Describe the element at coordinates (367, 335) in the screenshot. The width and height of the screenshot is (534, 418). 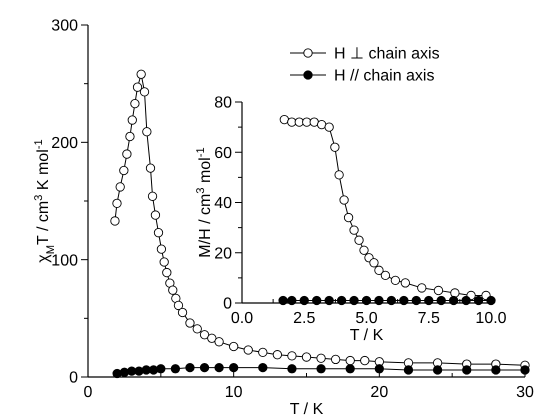
I see `x-axis-title: T / K` at that location.